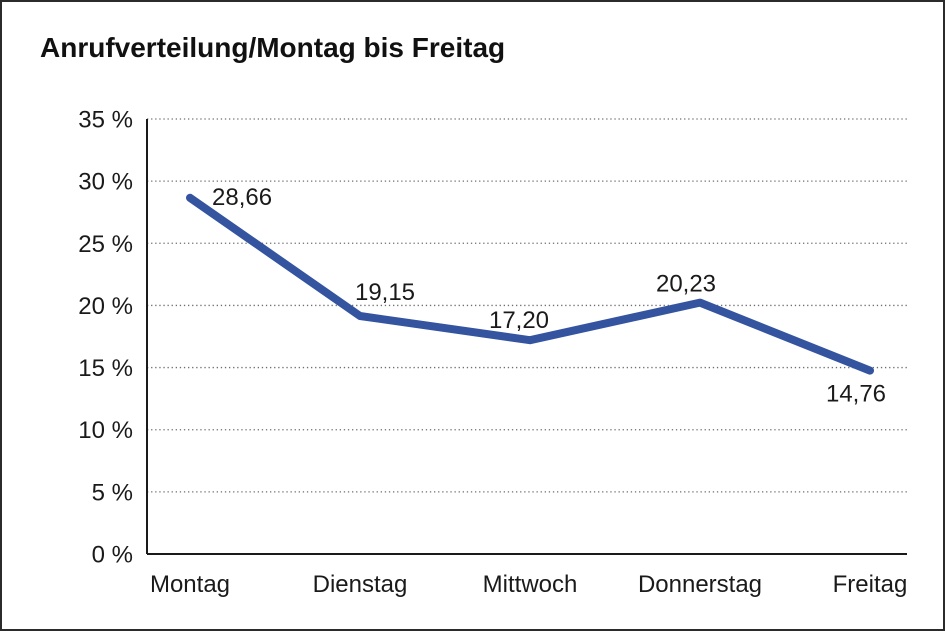  I want to click on x-tick-label: Dienstag, so click(360, 584).